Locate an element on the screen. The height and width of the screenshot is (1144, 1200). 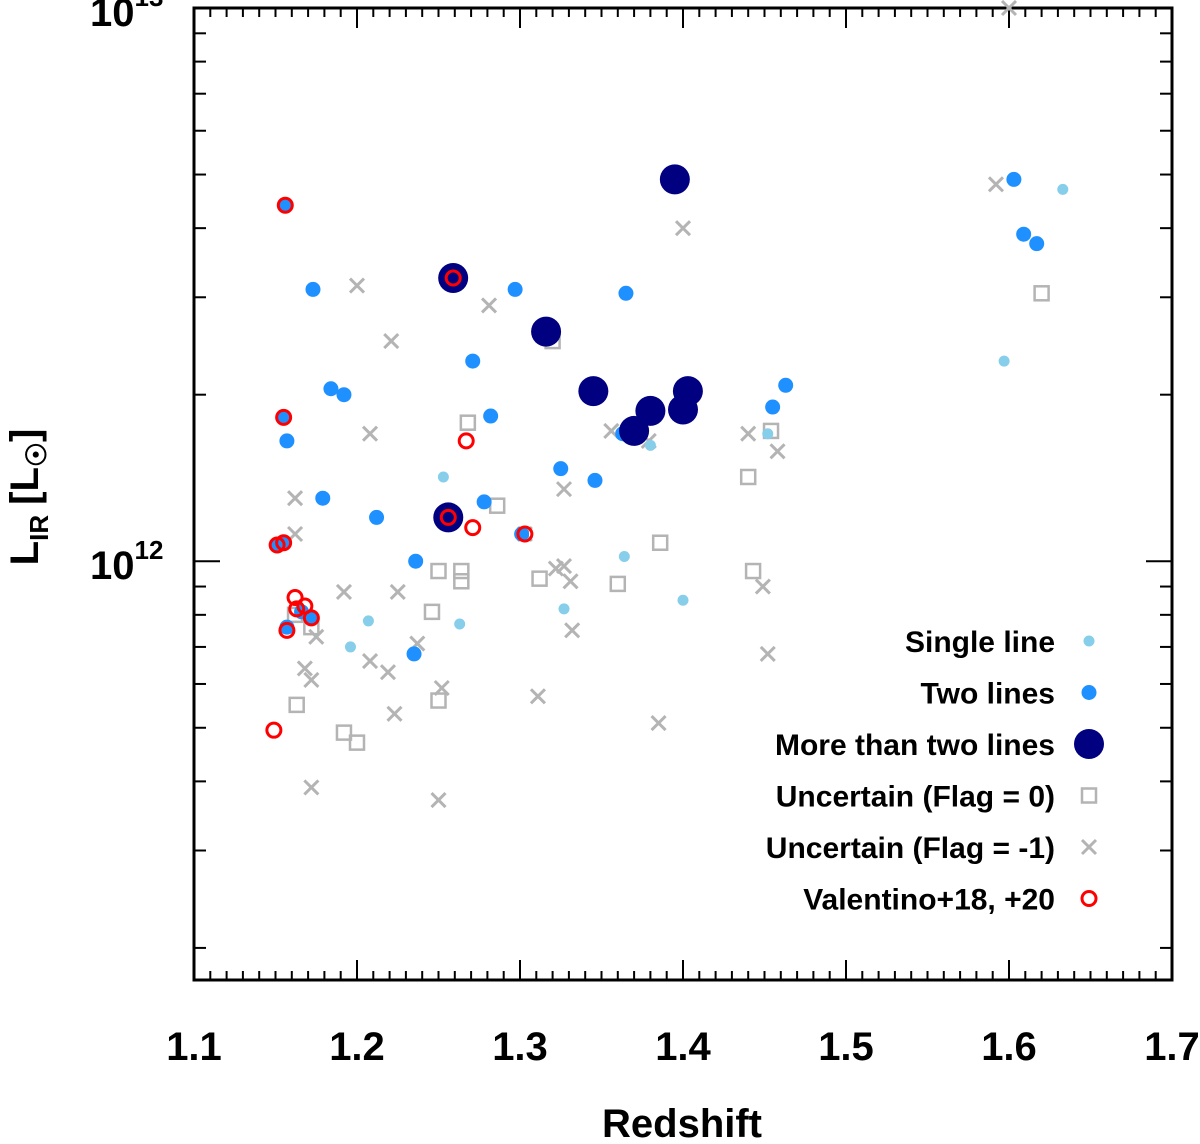
legend-label-more: More than two lines is located at coordinates (915, 745).